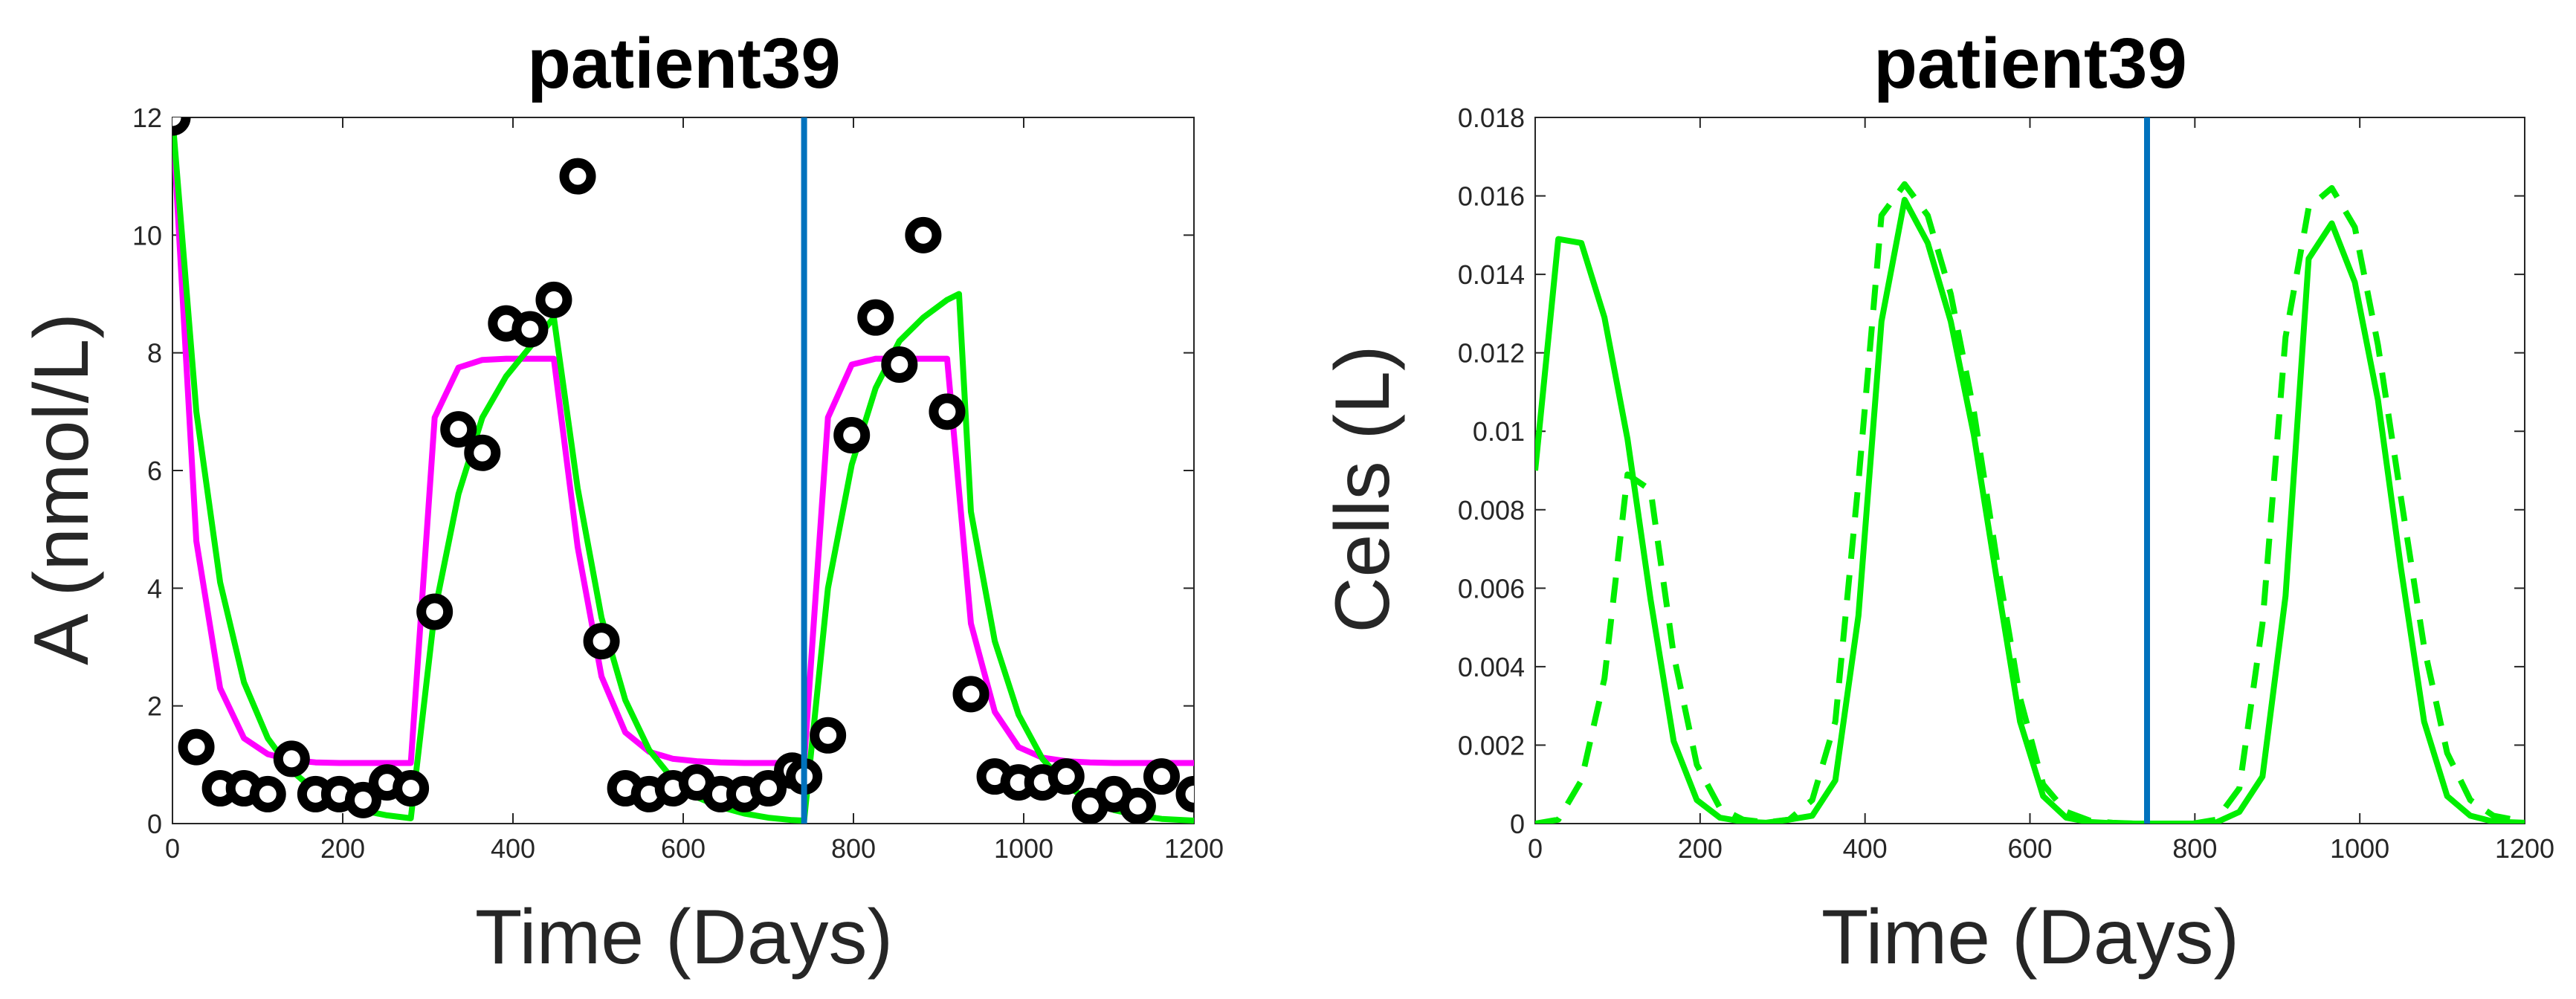 The height and width of the screenshot is (999, 2576). I want to click on y-tick-label: 0.006, so click(1491, 588).